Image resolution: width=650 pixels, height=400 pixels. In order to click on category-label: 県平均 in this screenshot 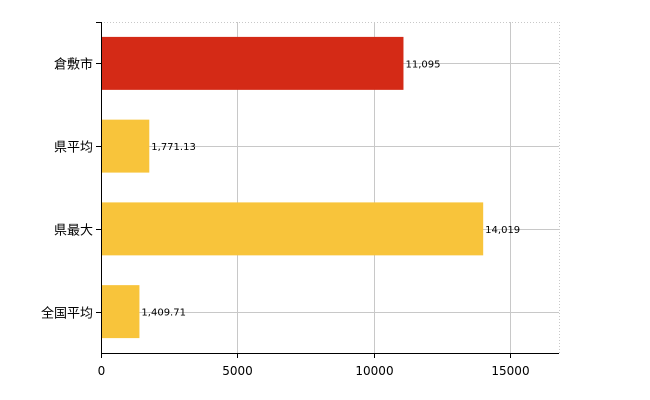, I will do `click(73, 148)`.